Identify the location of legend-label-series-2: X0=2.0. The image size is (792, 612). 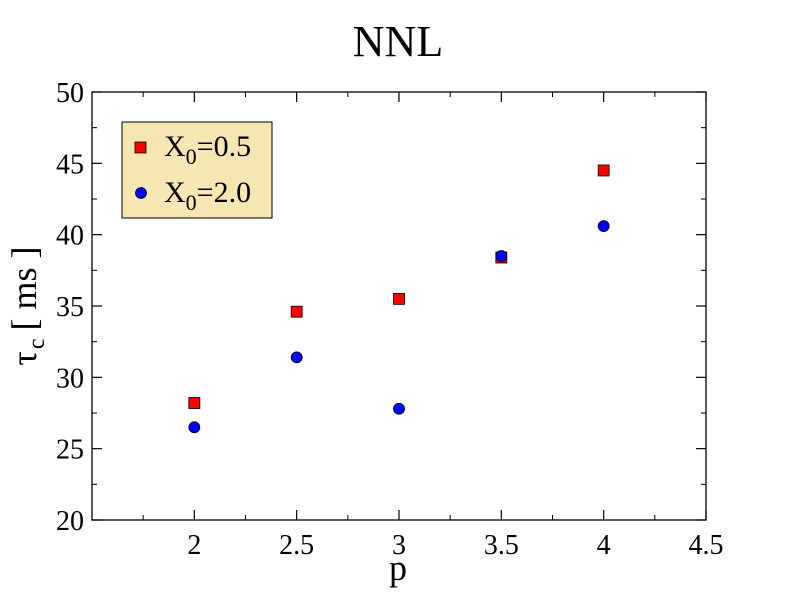
(207, 195).